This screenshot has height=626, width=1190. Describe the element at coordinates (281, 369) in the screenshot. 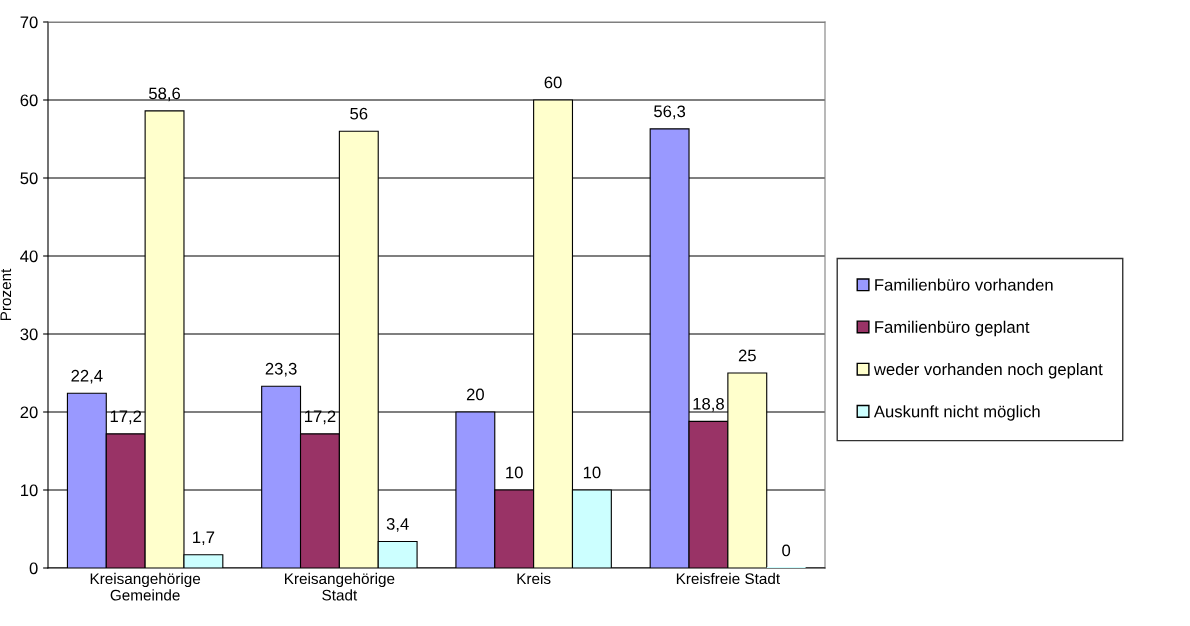

I see `data-label: 23,3` at that location.